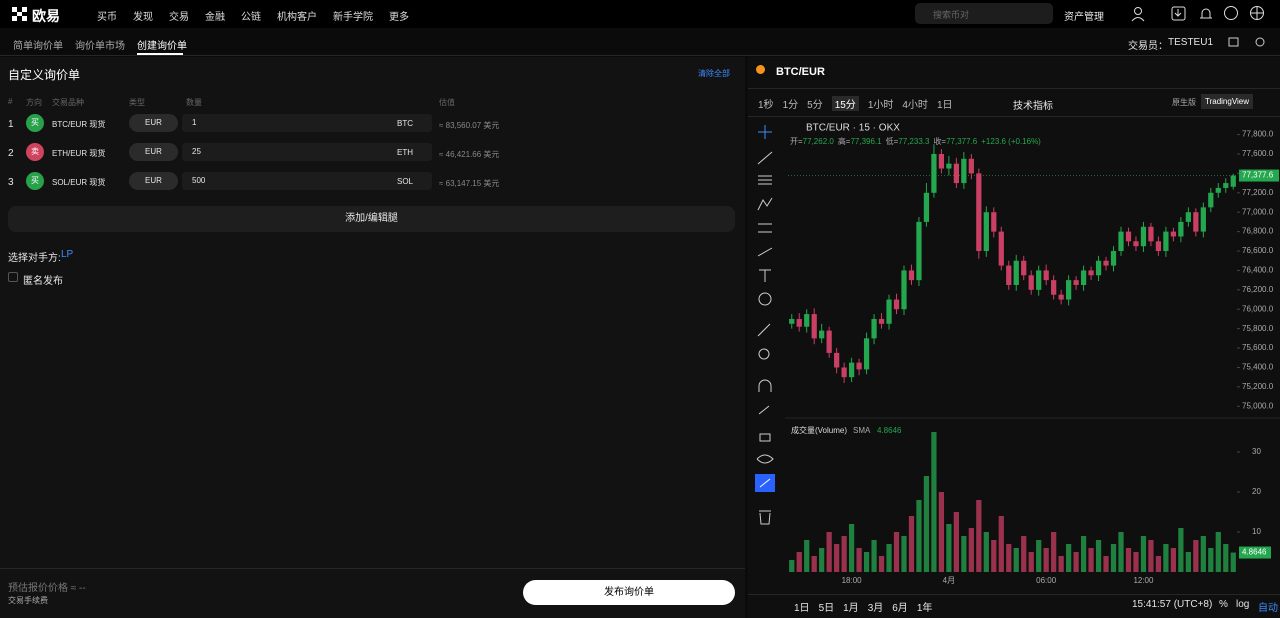 This screenshot has height=618, width=1280. What do you see at coordinates (629, 592) in the screenshot?
I see `submit-button: 发布询价单` at bounding box center [629, 592].